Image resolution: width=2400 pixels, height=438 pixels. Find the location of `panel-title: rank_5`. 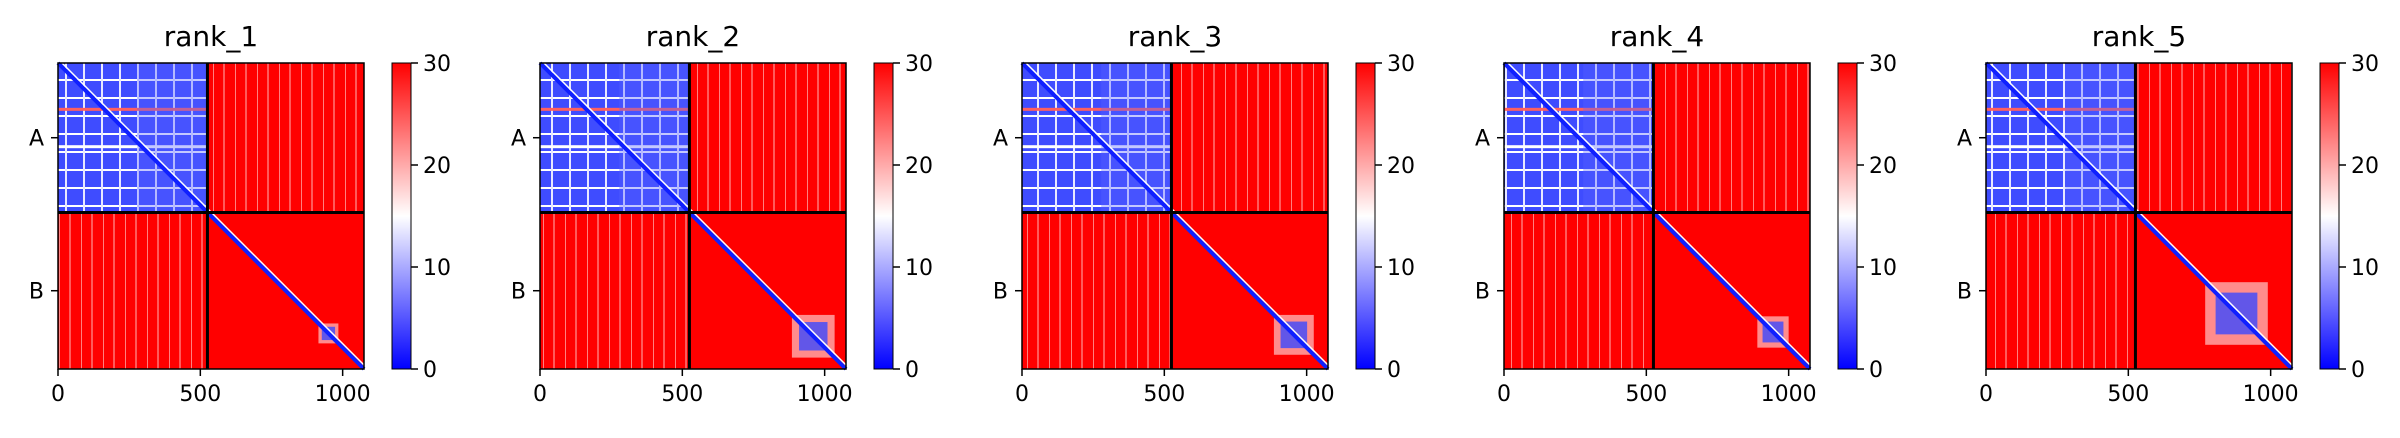

panel-title: rank_5 is located at coordinates (2139, 36).